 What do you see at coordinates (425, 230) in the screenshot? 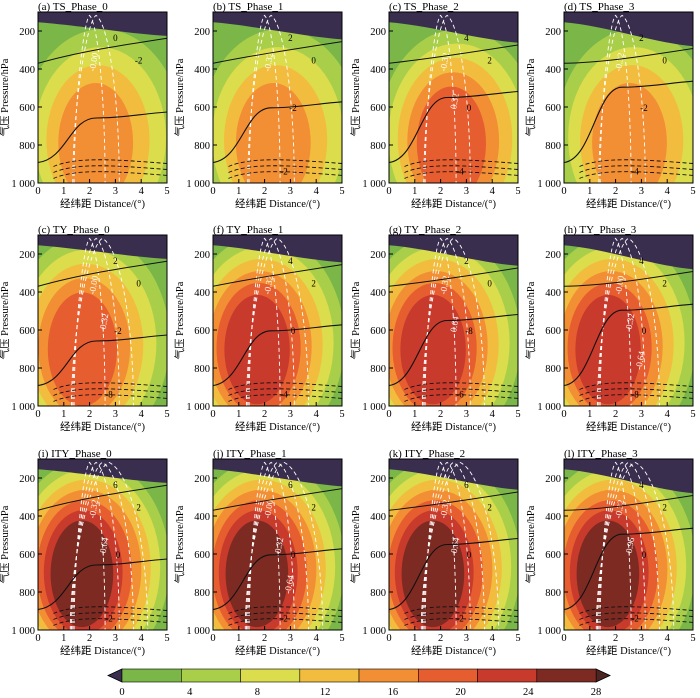
I see `panel-title: (g) TY_Phase_2` at bounding box center [425, 230].